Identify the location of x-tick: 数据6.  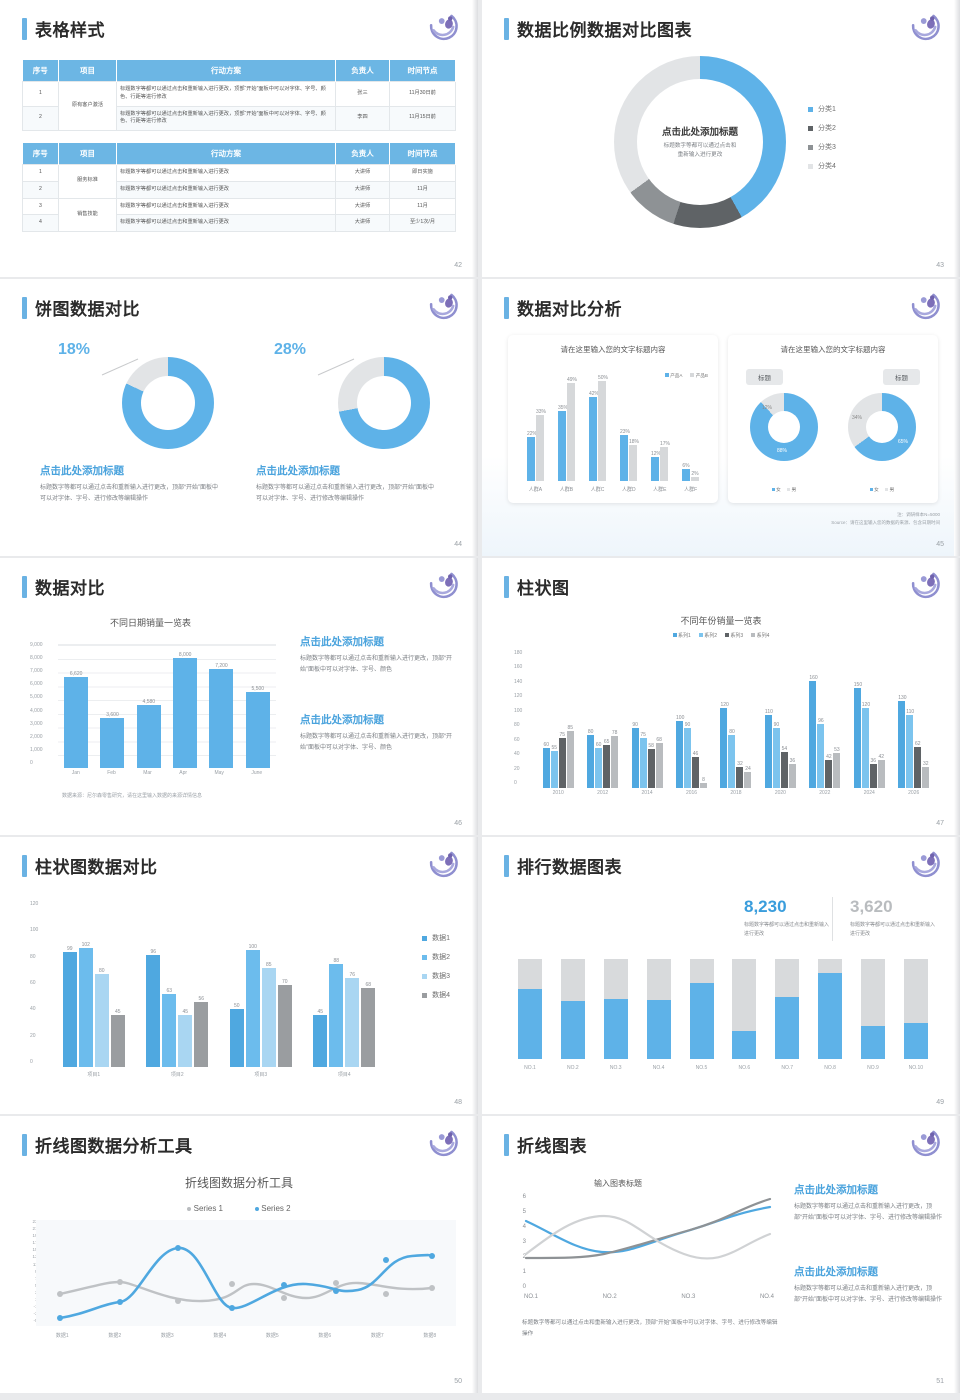
(325, 1336).